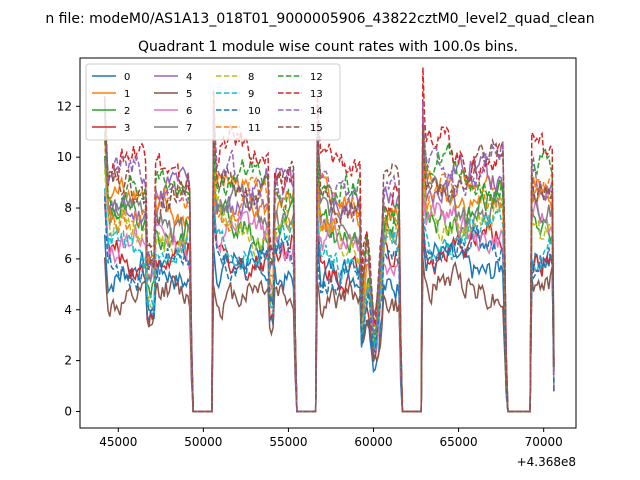  I want to click on legend-label-3: 3, so click(127, 128).